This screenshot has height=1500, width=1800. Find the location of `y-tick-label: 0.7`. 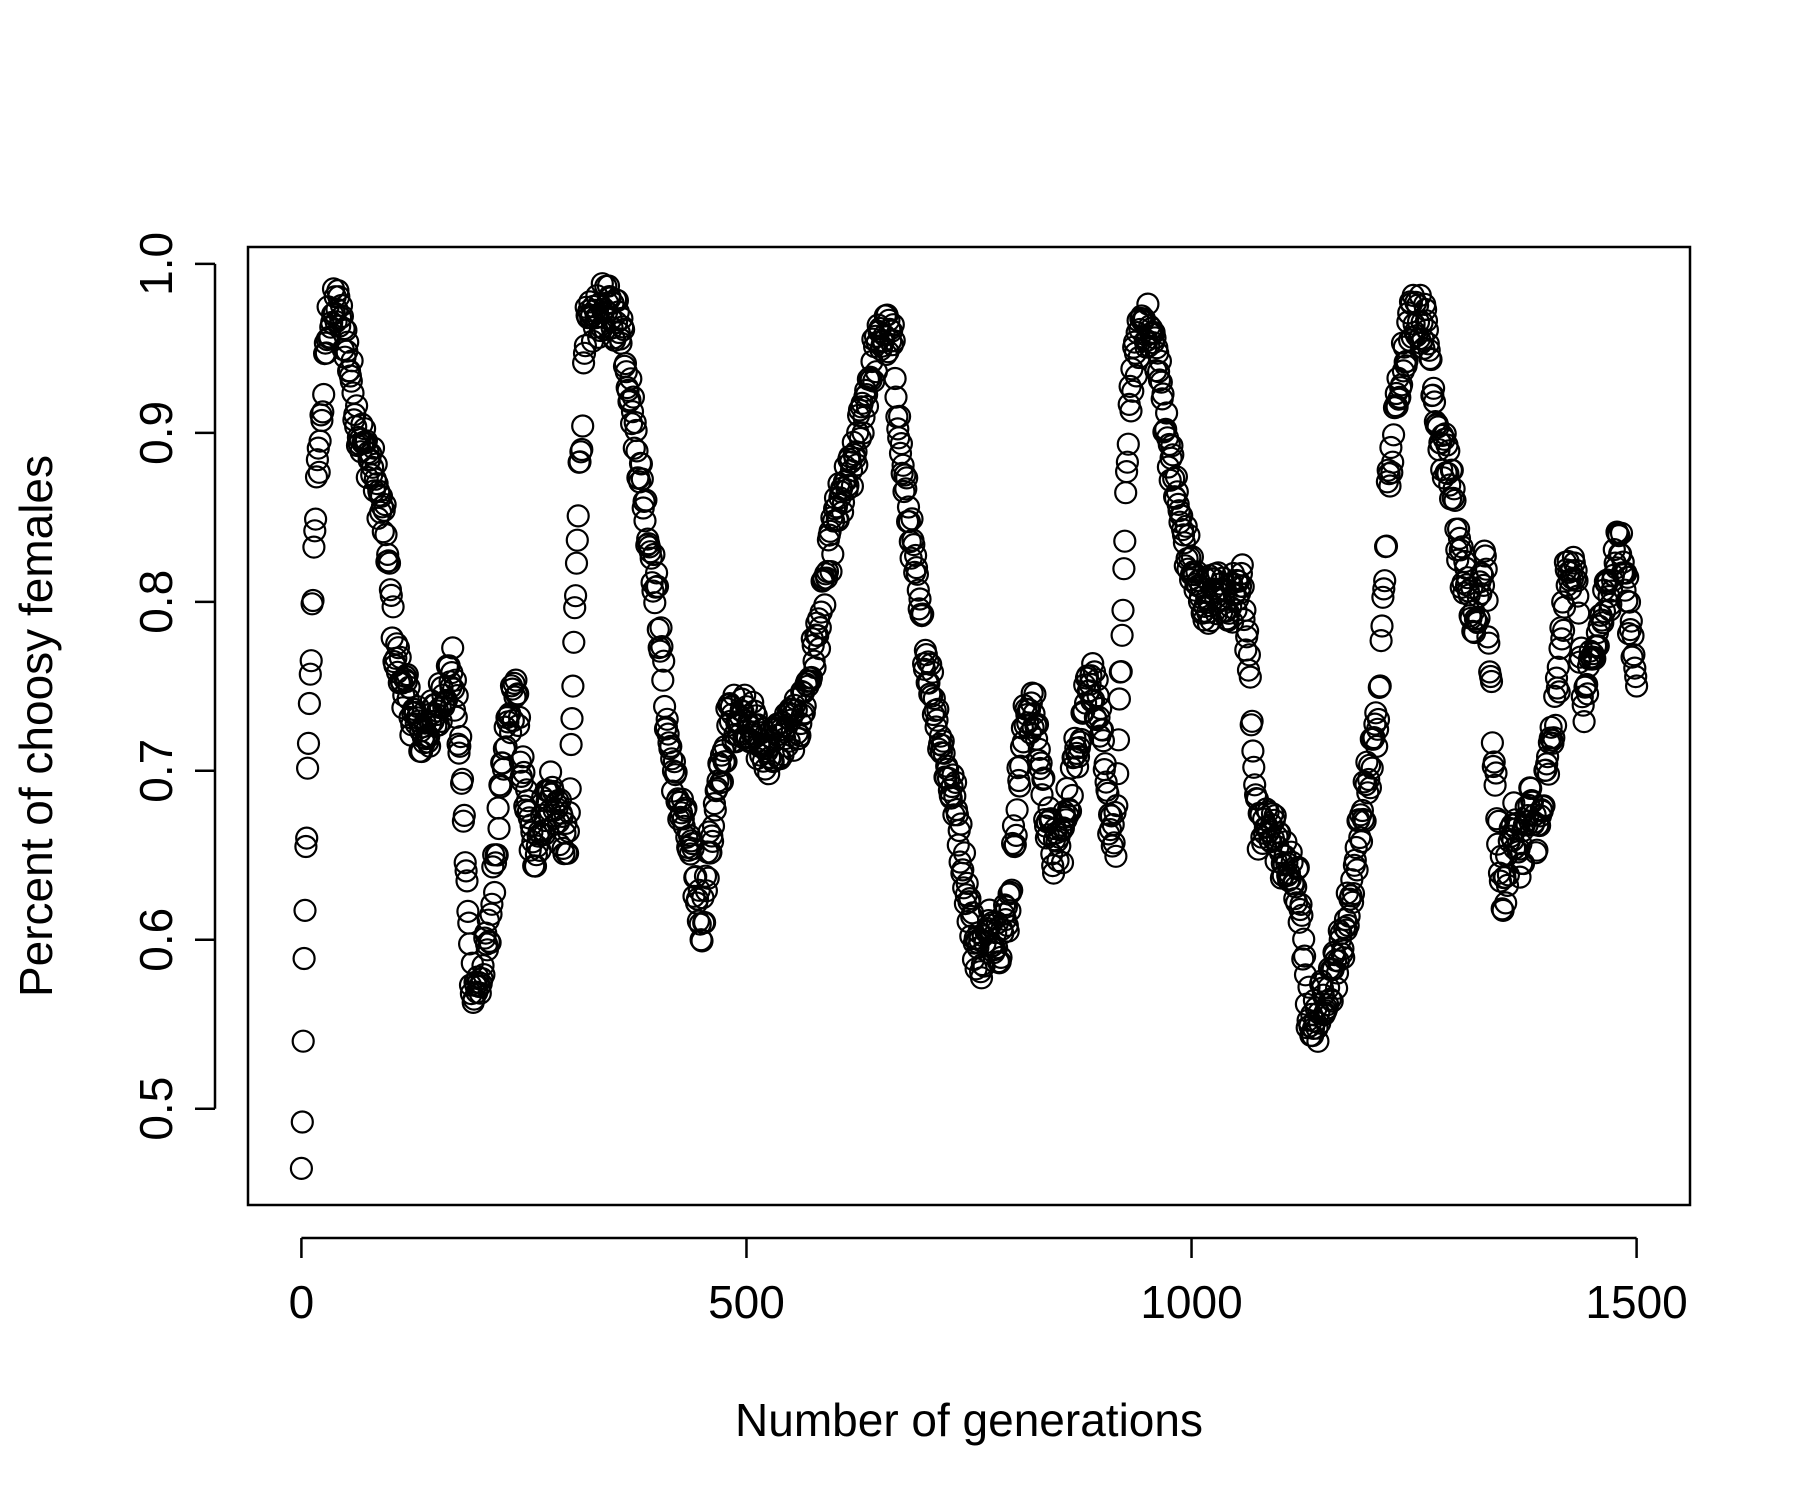

y-tick-label: 0.7 is located at coordinates (156, 771).